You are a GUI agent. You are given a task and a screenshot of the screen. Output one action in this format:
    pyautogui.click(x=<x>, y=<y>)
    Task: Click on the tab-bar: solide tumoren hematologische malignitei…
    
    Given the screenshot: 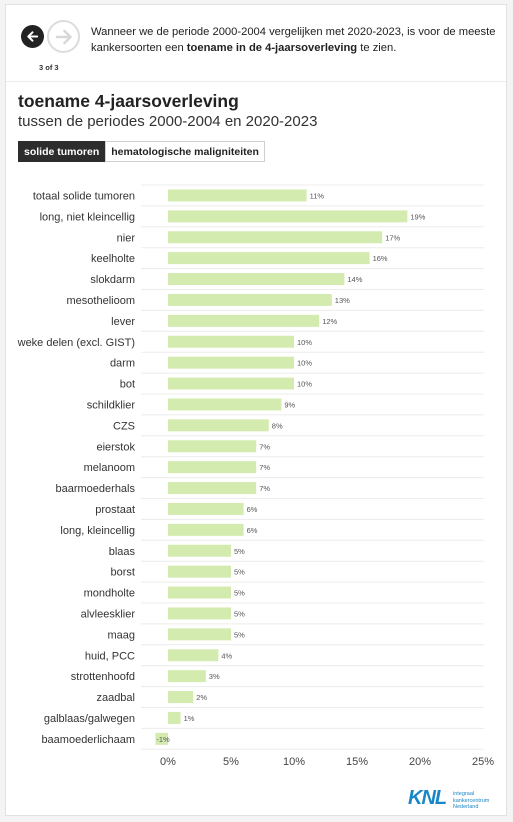 What is the action you would take?
    pyautogui.click(x=141, y=151)
    